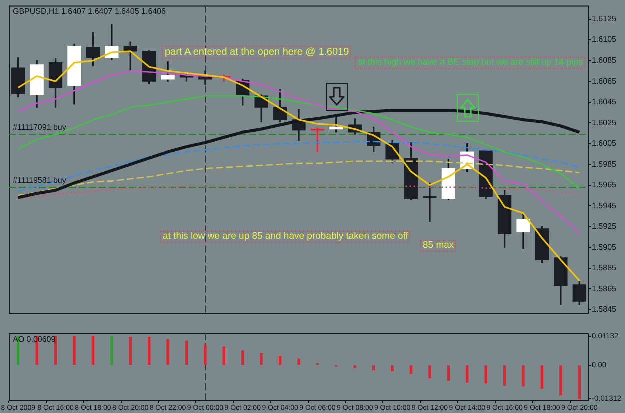 The width and height of the screenshot is (625, 413). Describe the element at coordinates (605, 81) in the screenshot. I see `y-tick-label: 1.6065` at that location.